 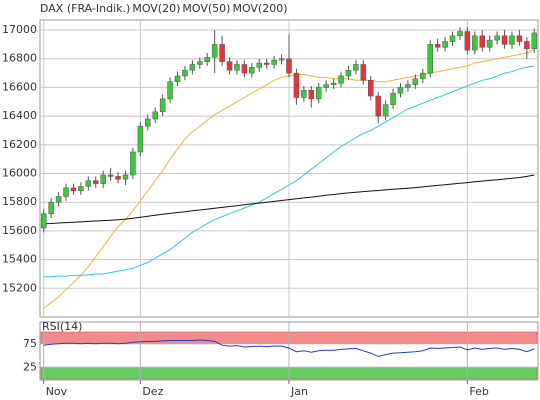 I want to click on y-tick-label: 16000, so click(x=19, y=173).